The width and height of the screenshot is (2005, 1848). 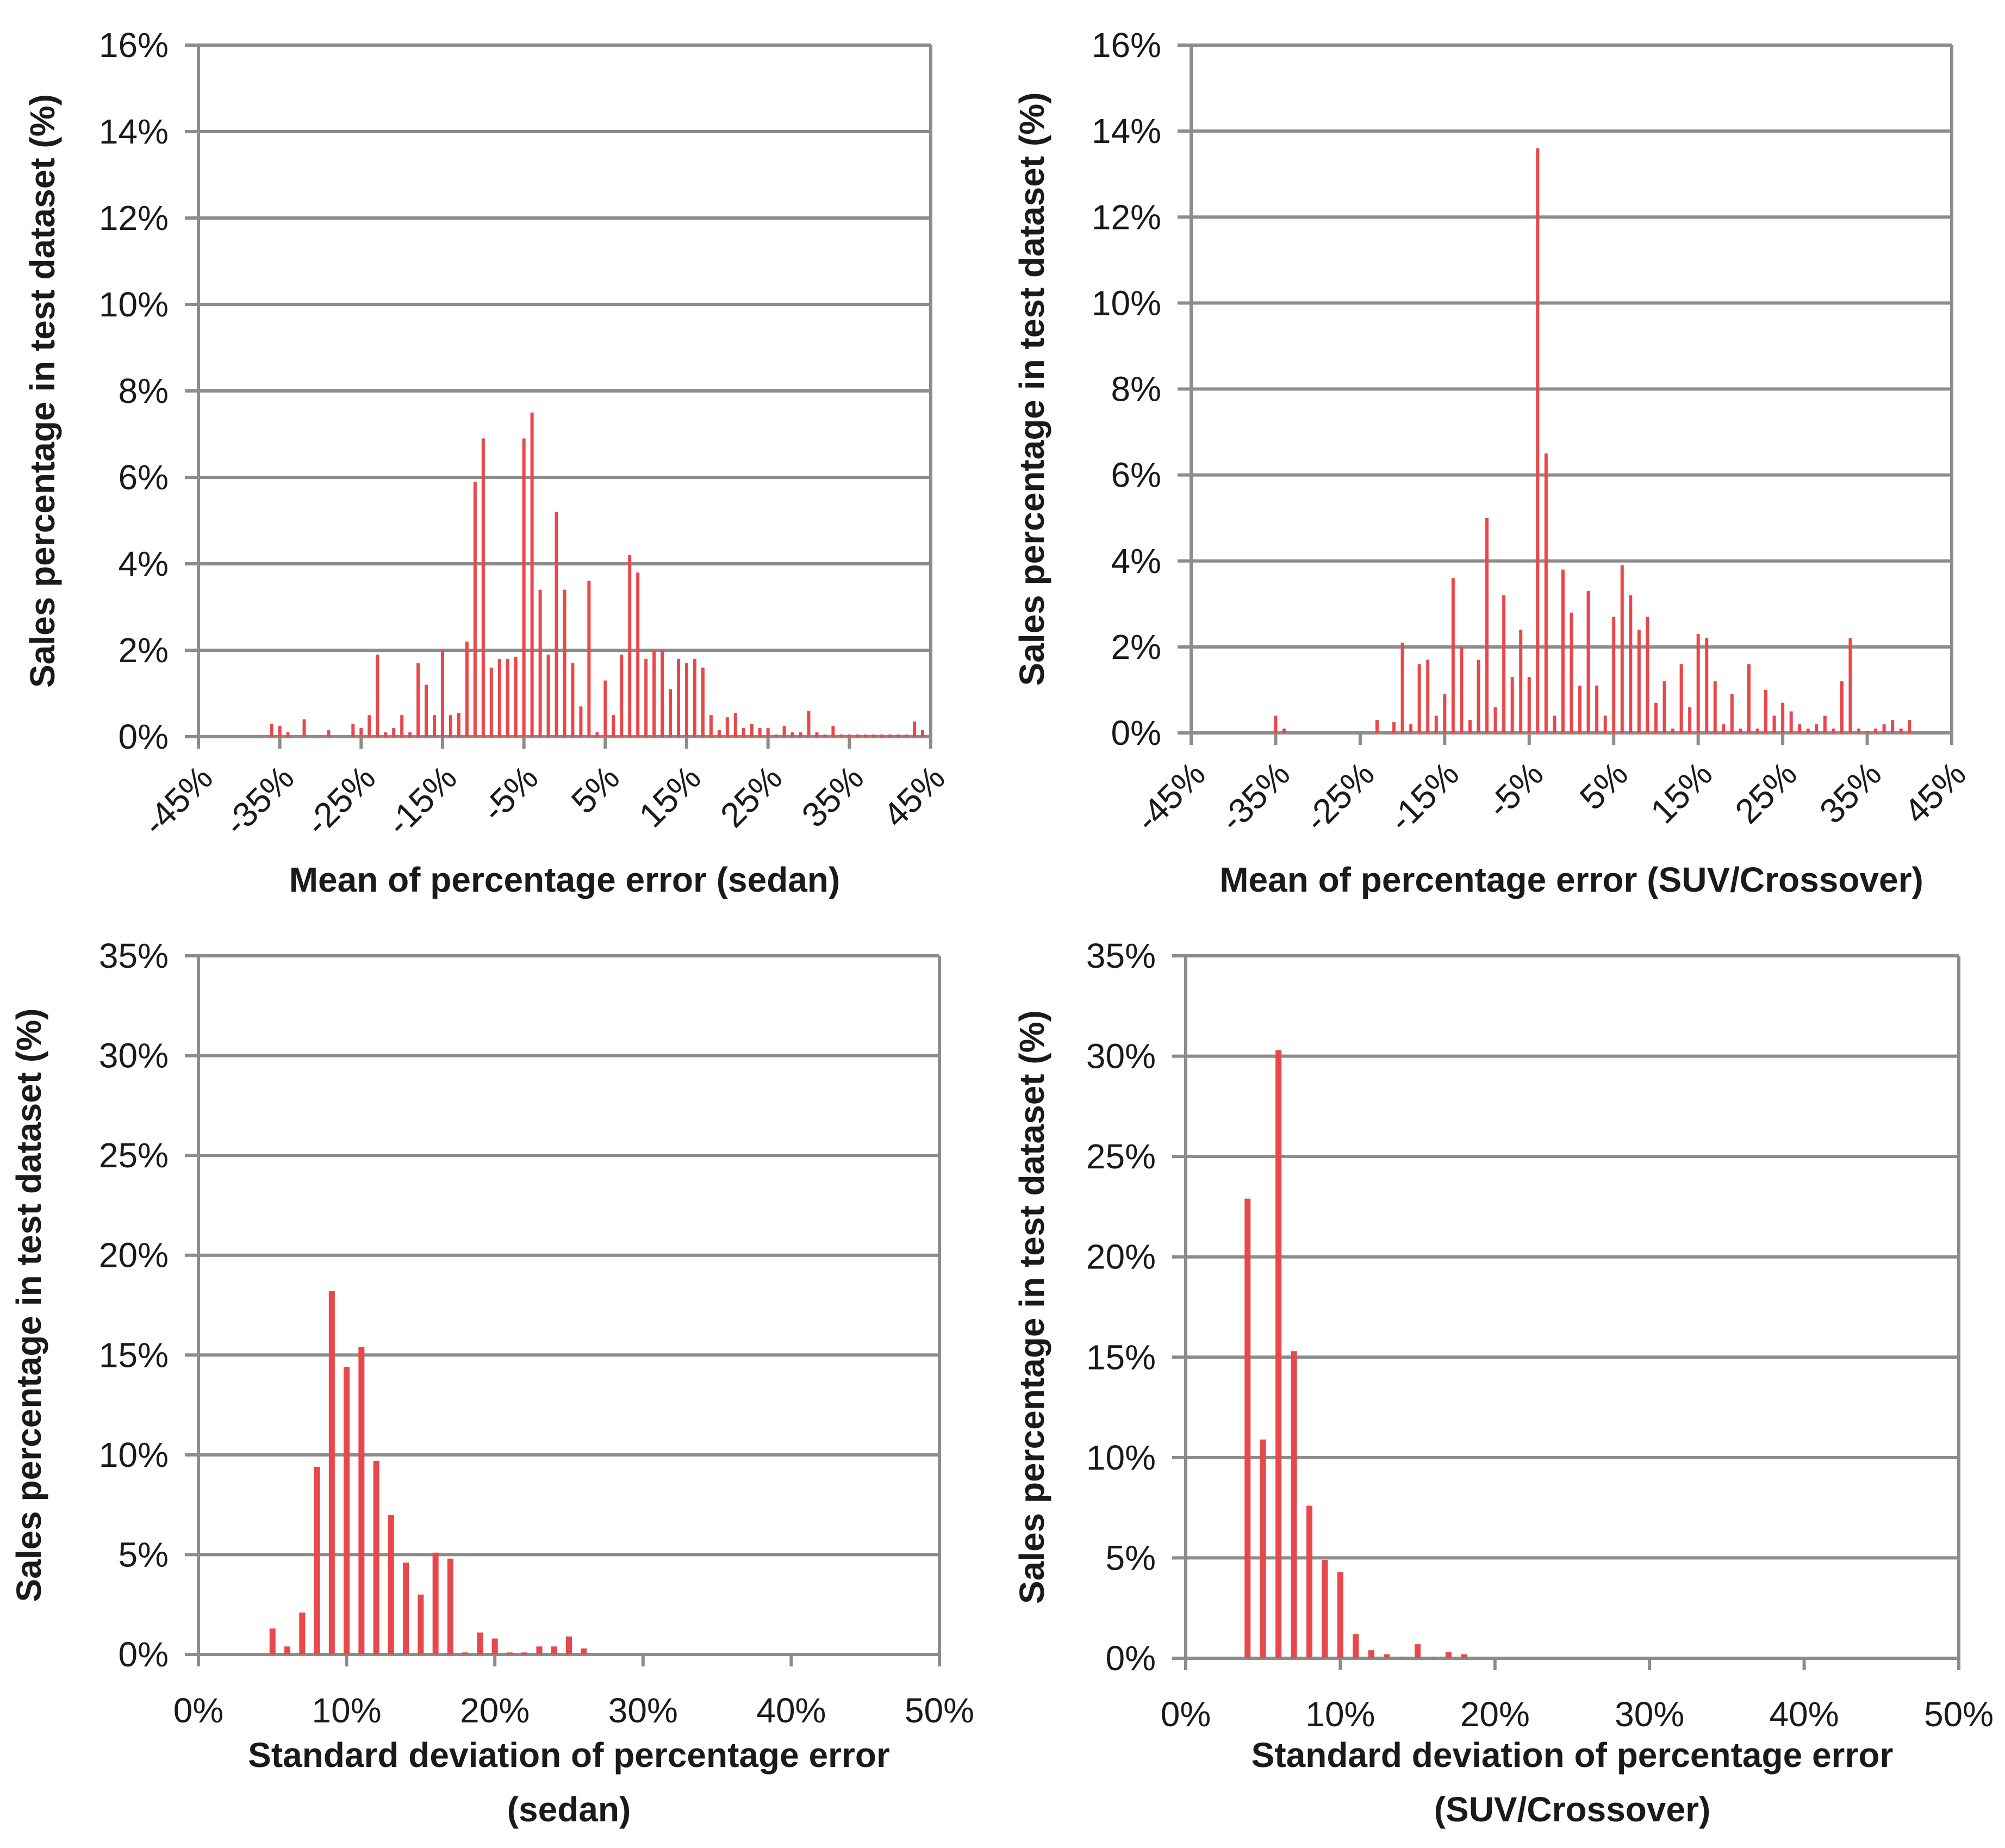 I want to click on y-tick-label: 30%, so click(x=1121, y=1056).